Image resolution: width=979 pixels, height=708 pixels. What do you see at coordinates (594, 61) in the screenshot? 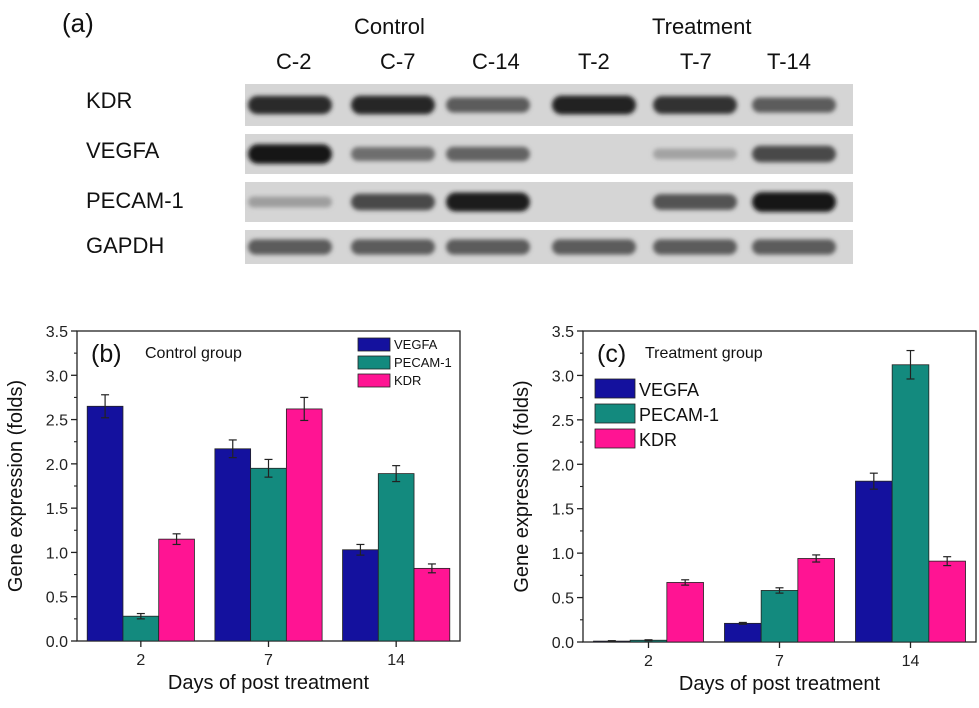
I see `lane-label: T-2` at bounding box center [594, 61].